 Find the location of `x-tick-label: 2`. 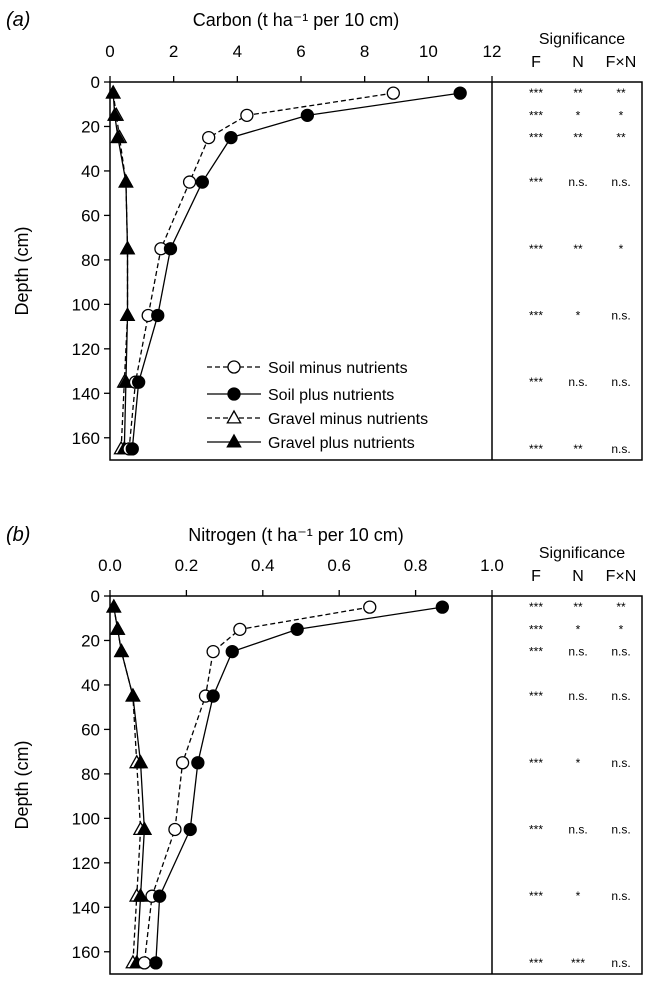

x-tick-label: 2 is located at coordinates (173, 51).